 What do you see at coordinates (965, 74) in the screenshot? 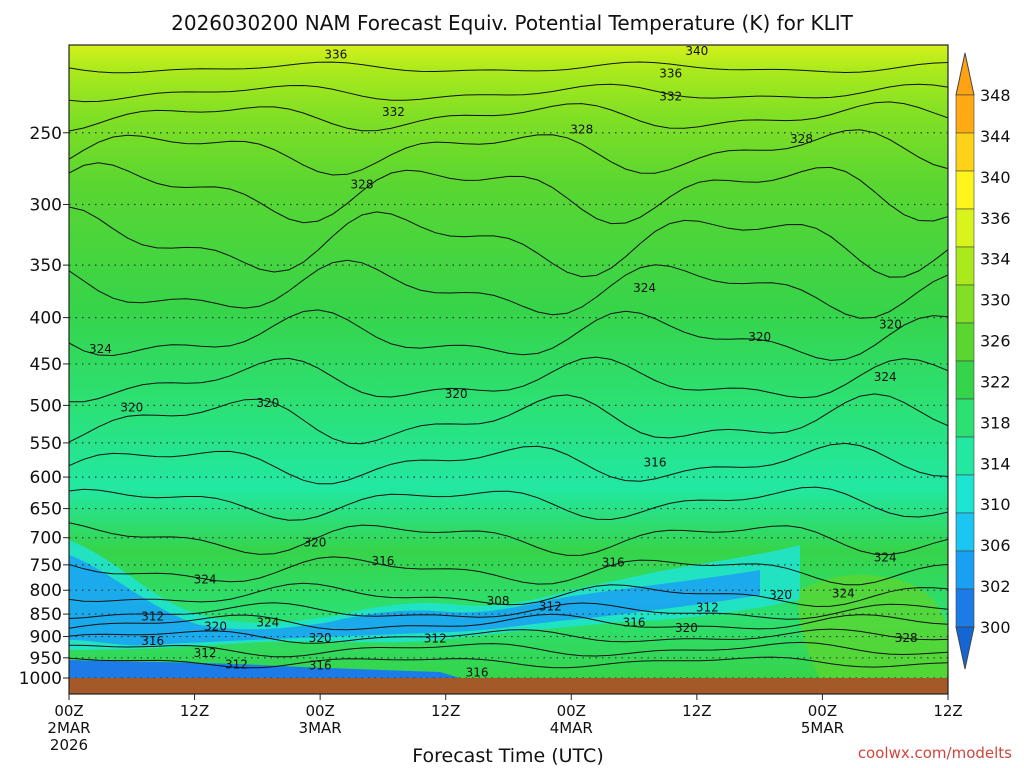
I see `colorbar-over-arrow` at bounding box center [965, 74].